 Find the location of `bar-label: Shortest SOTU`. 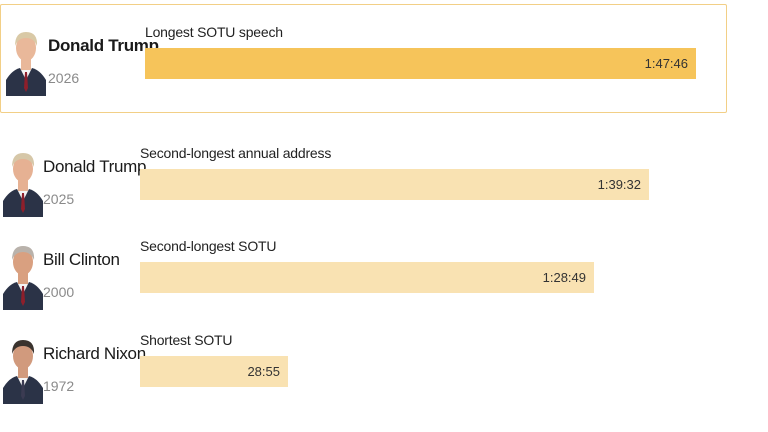

bar-label: Shortest SOTU is located at coordinates (186, 340).